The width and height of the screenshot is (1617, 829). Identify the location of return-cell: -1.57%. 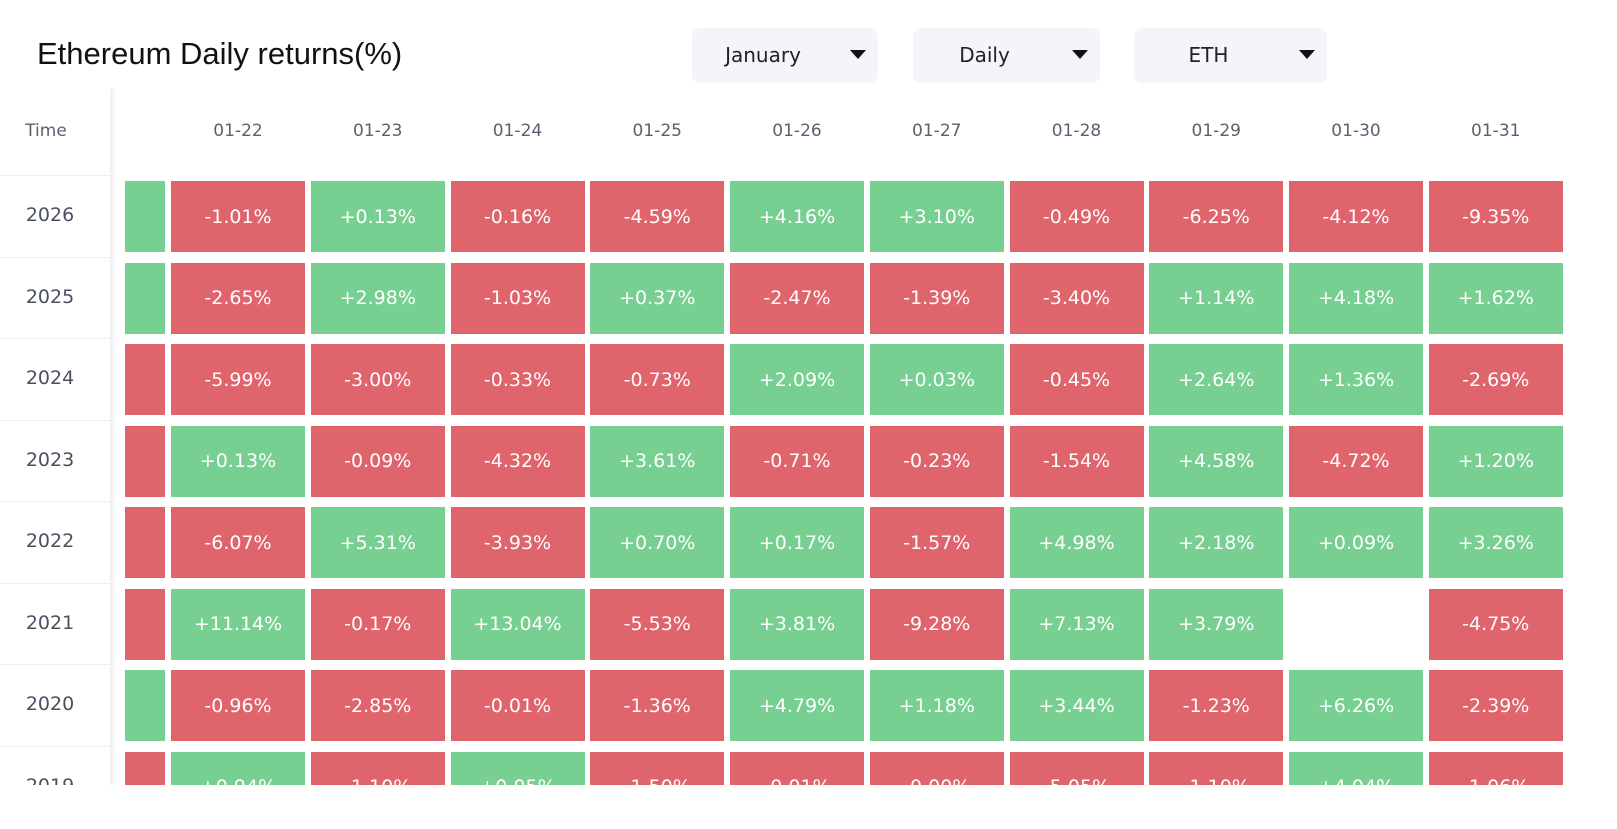
(936, 542).